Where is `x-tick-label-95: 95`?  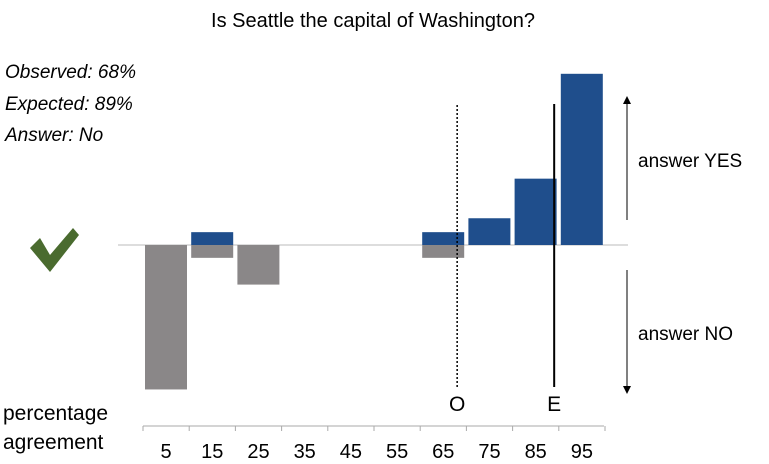 x-tick-label-95: 95 is located at coordinates (582, 452).